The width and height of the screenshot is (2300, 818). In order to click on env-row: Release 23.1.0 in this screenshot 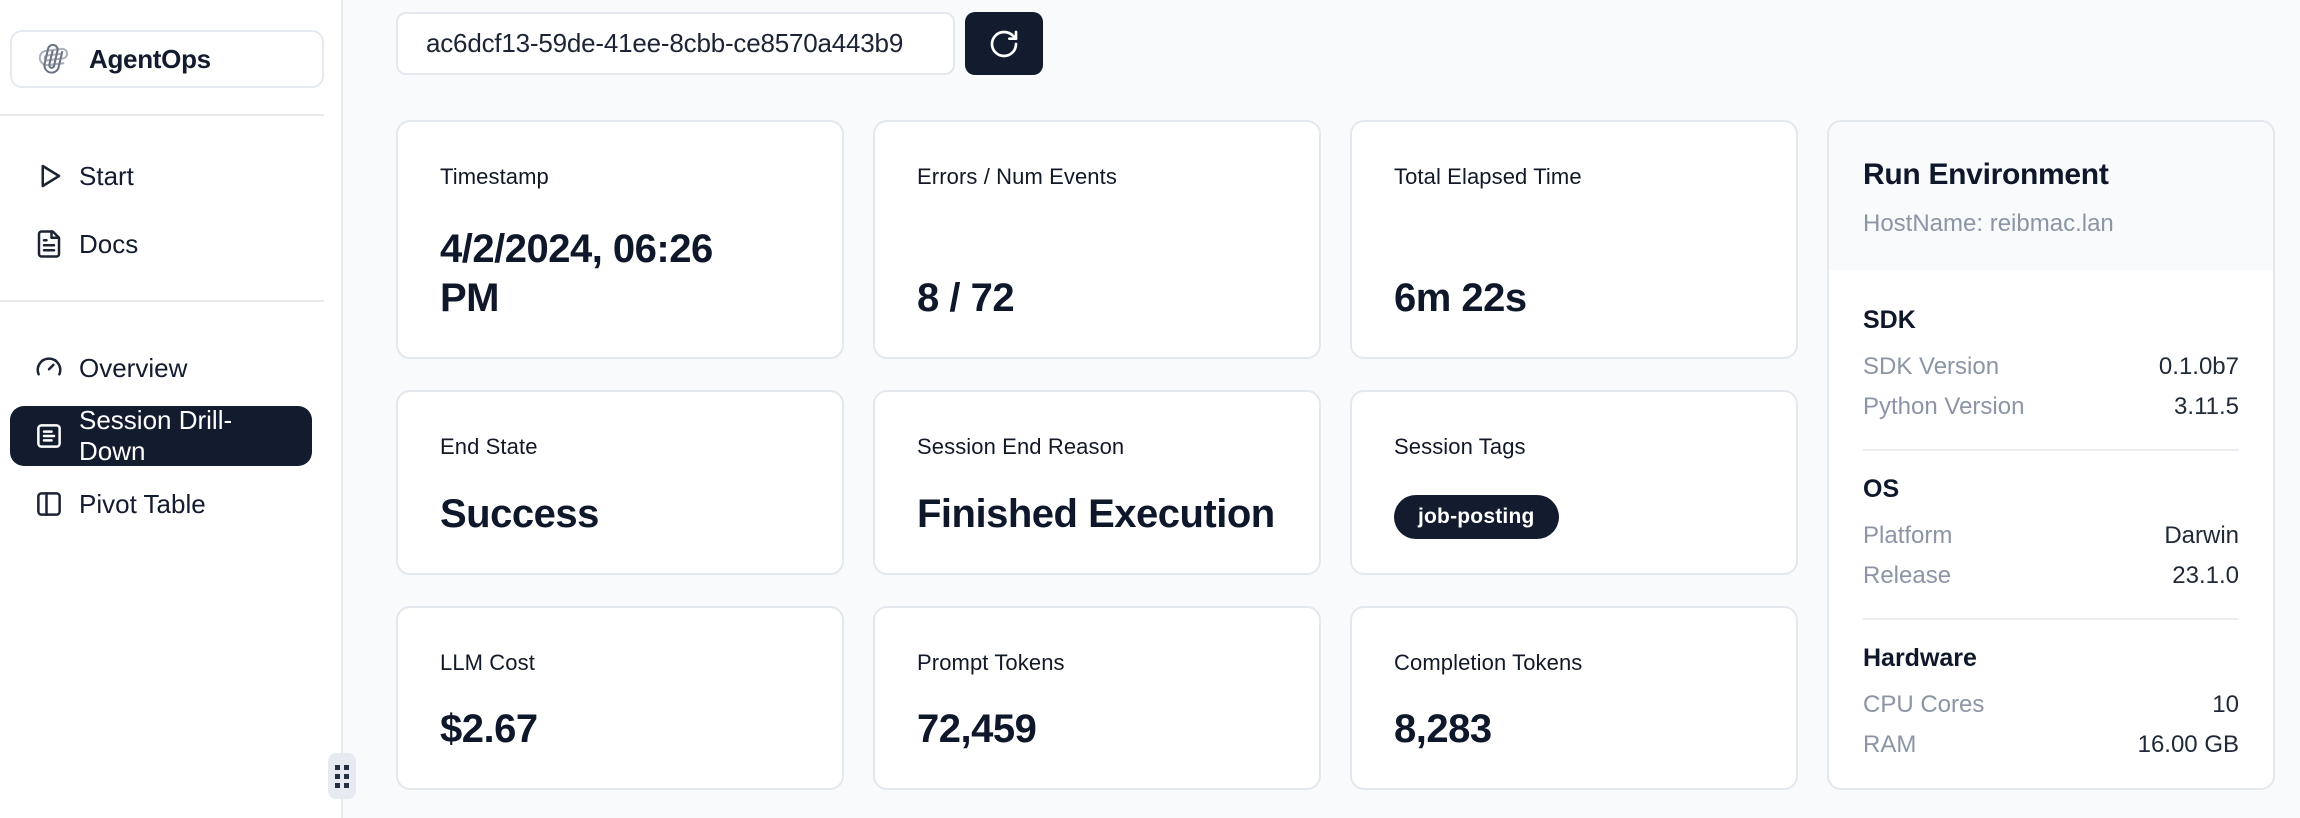, I will do `click(2051, 576)`.